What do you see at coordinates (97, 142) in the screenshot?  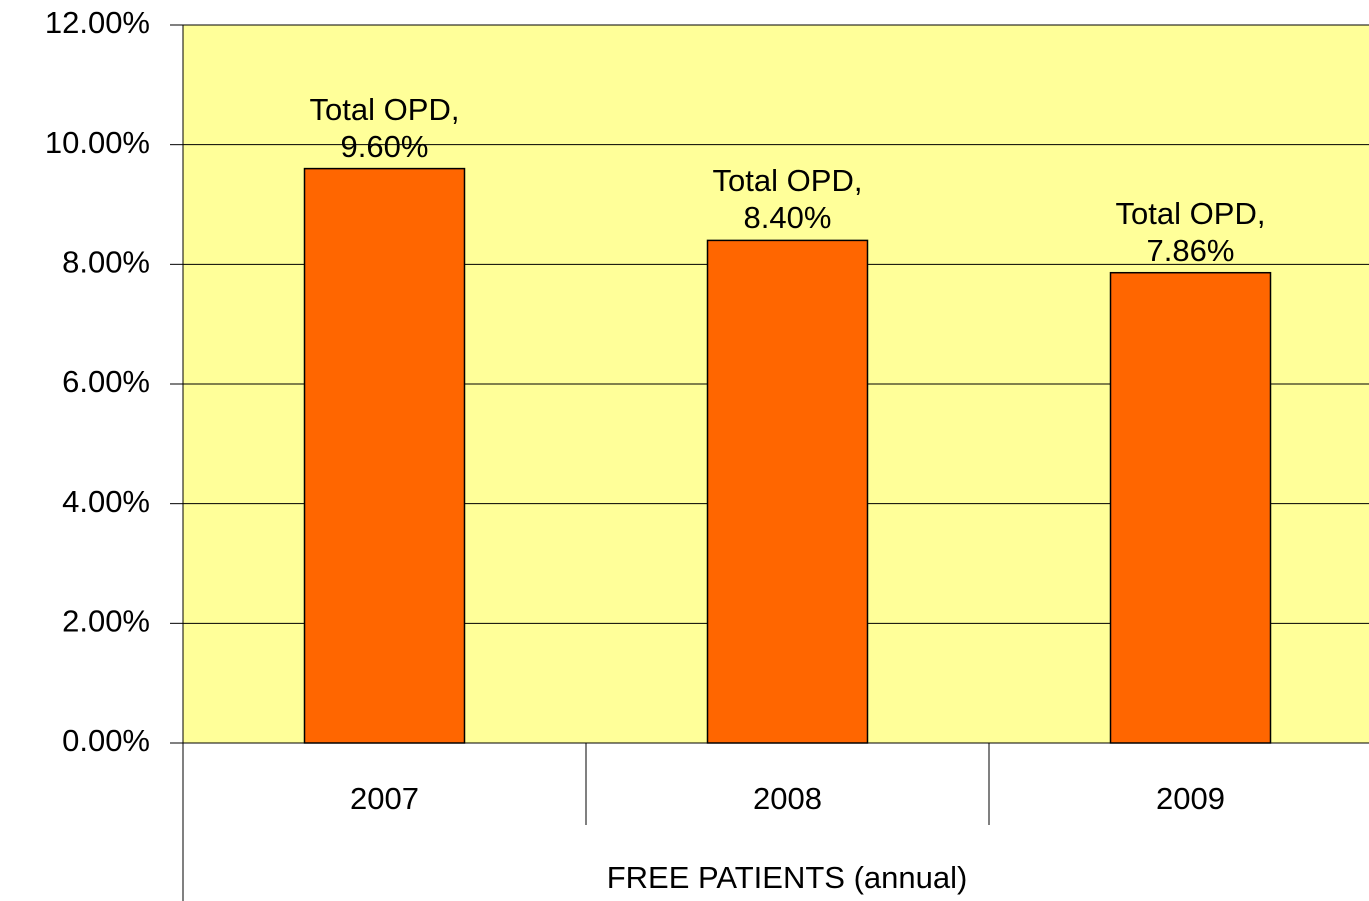 I see `y-tick-label: 10.00%` at bounding box center [97, 142].